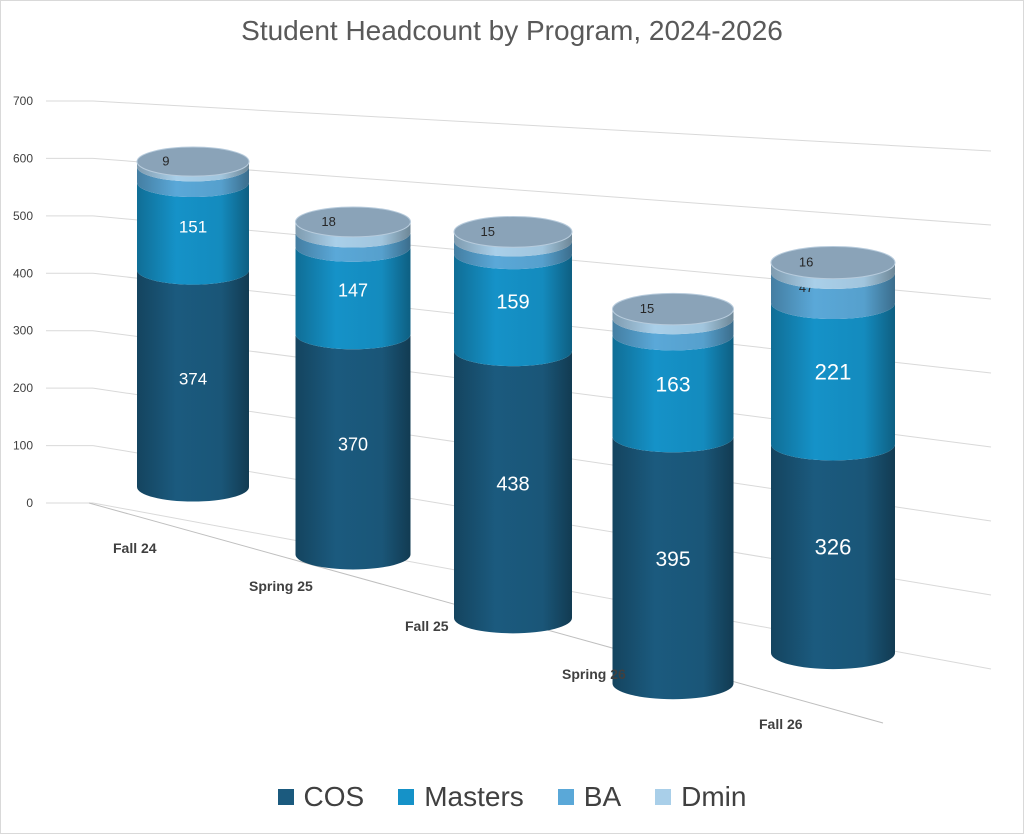  What do you see at coordinates (512, 30) in the screenshot?
I see `chart-title: Student Headcount by Program, 2024-2026` at bounding box center [512, 30].